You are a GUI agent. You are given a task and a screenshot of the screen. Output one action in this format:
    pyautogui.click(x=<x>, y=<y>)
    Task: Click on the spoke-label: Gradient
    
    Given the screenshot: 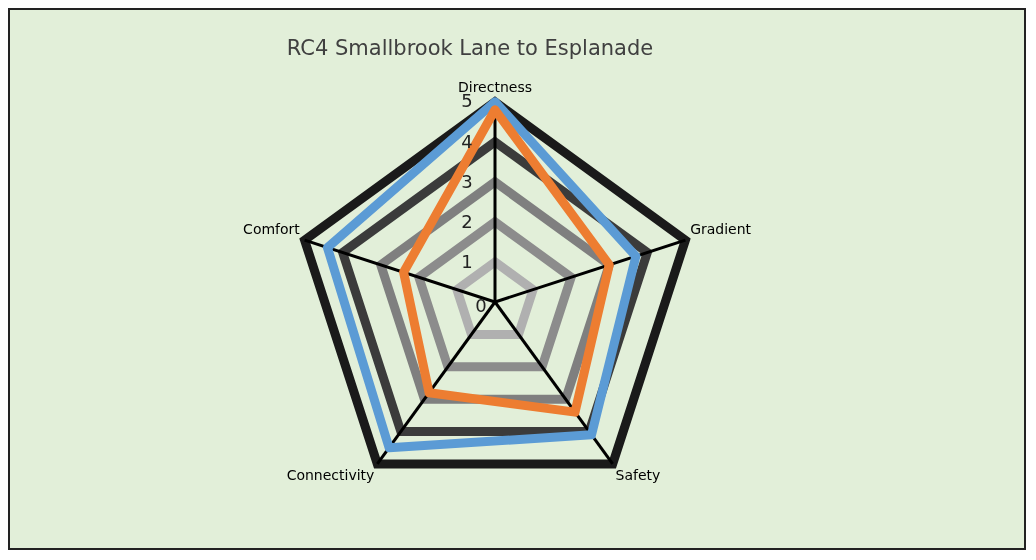 What is the action you would take?
    pyautogui.click(x=721, y=228)
    